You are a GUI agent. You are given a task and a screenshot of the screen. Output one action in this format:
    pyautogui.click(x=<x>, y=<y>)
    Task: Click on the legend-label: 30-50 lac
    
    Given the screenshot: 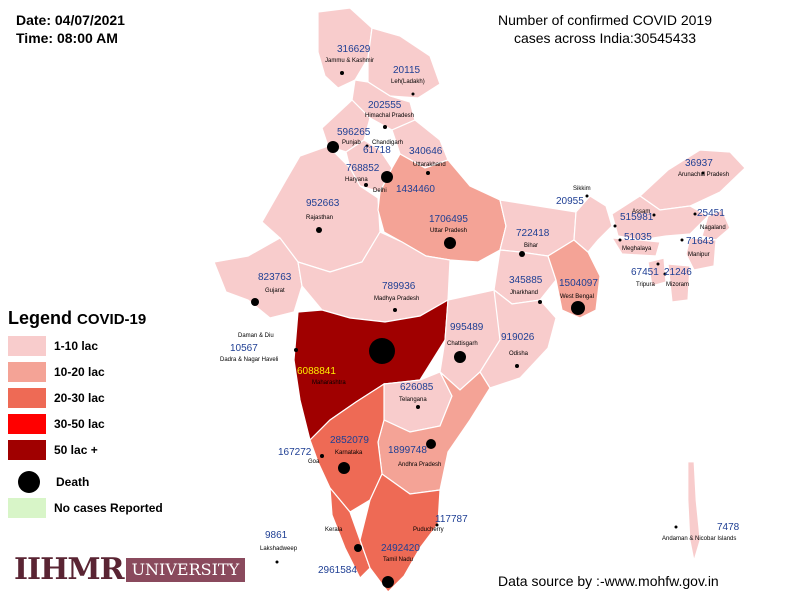 What is the action you would take?
    pyautogui.click(x=79, y=424)
    